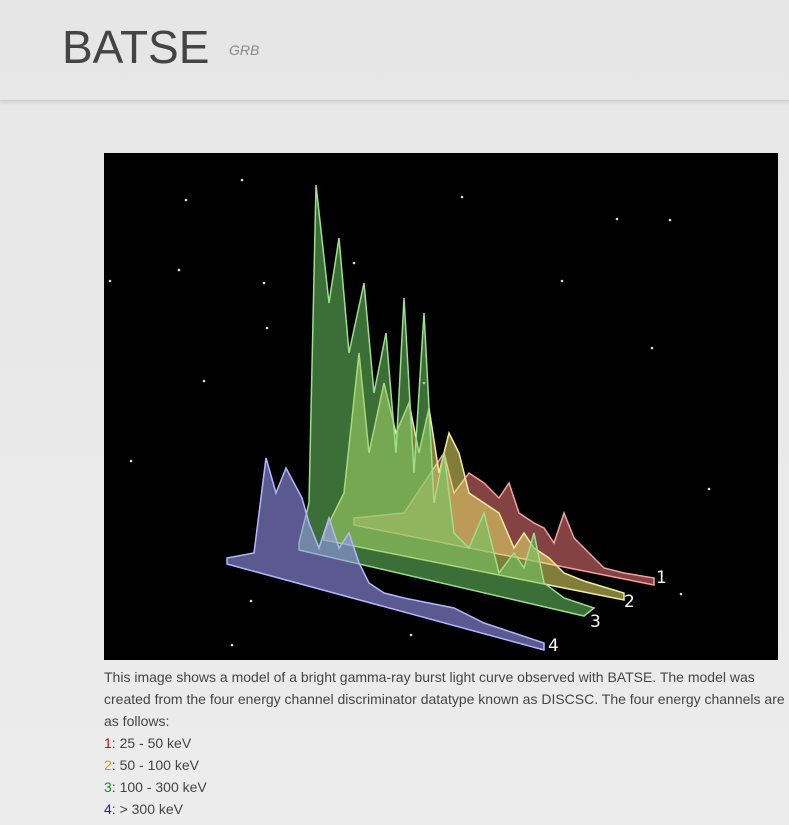  What do you see at coordinates (244, 50) in the screenshot?
I see `page-subtitle: GRB` at bounding box center [244, 50].